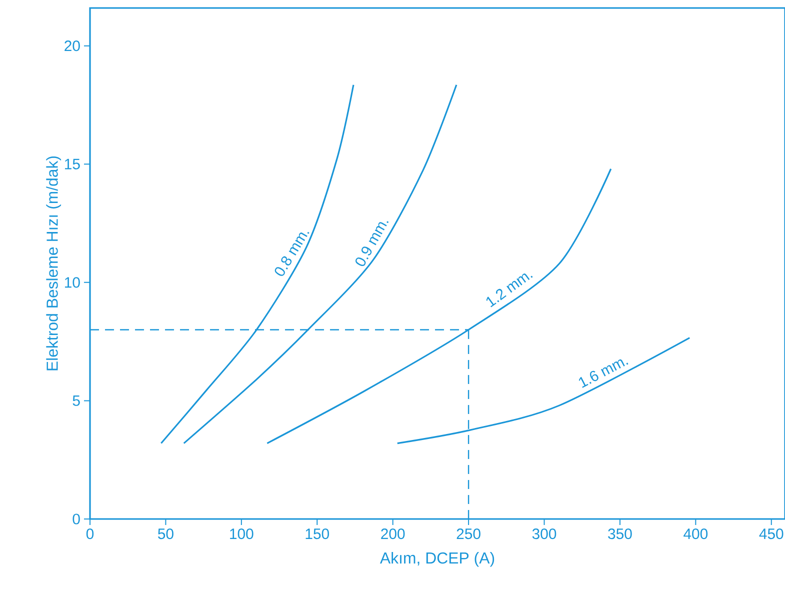  What do you see at coordinates (696, 534) in the screenshot?
I see `x-tick-label: 400` at bounding box center [696, 534].